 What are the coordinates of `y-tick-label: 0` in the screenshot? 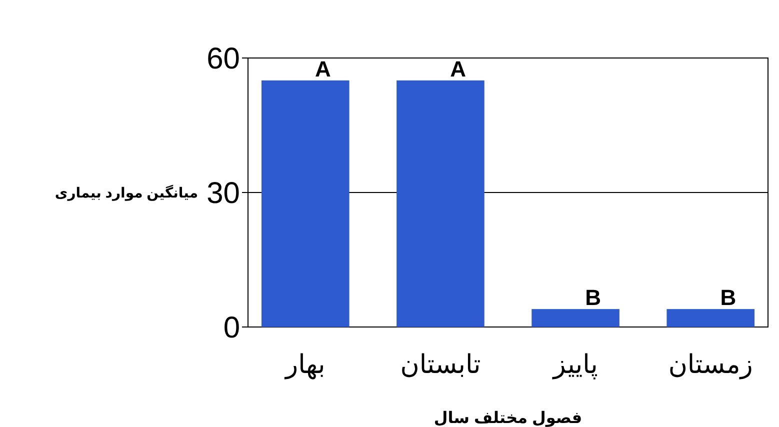 It's located at (231, 328).